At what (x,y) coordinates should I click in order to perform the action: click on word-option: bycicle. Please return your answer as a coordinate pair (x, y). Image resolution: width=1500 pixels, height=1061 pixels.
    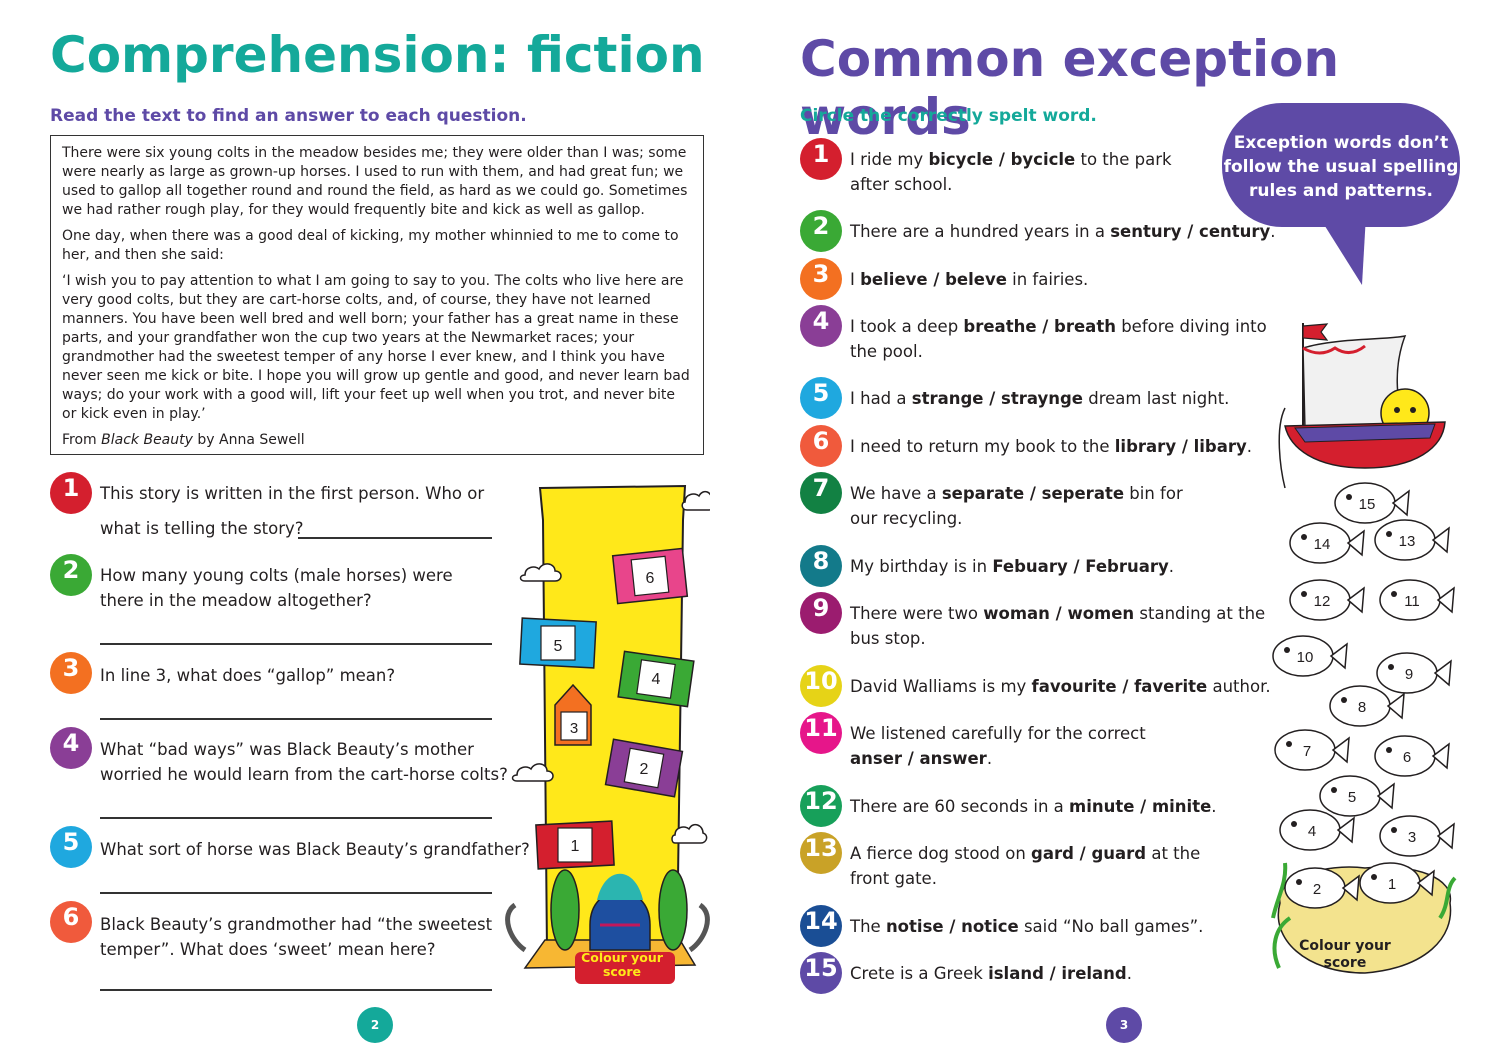
    Looking at the image, I should click on (1043, 159).